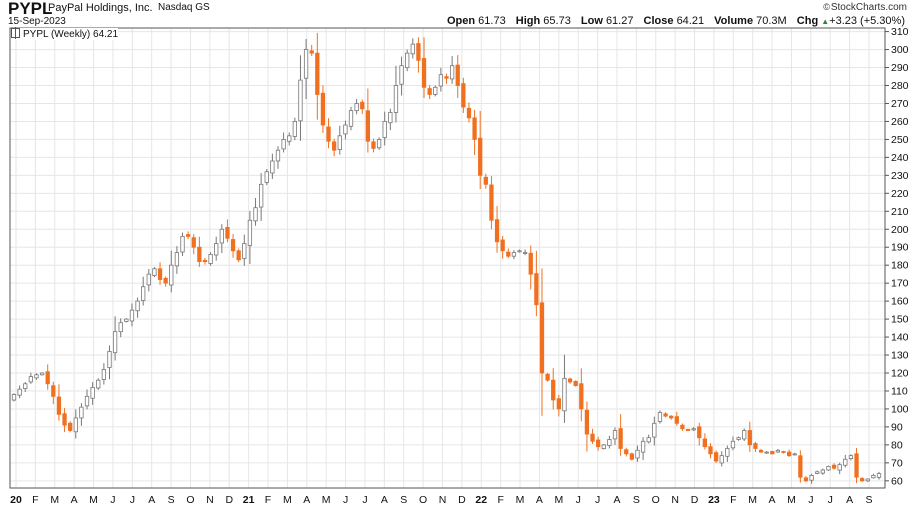  I want to click on chart-date: 15-Sep-2023, so click(37, 21).